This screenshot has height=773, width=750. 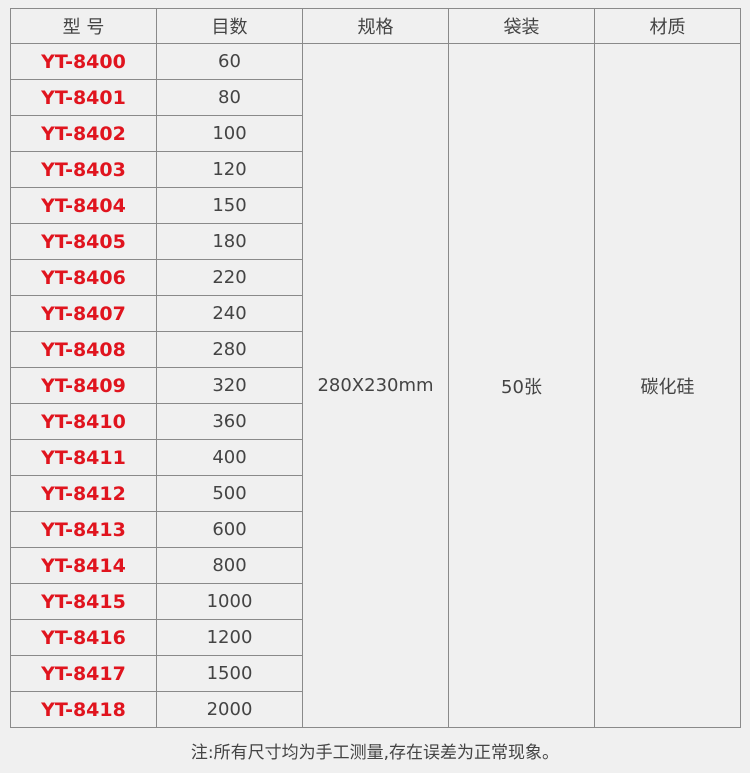 What do you see at coordinates (229, 421) in the screenshot?
I see `mesh-cell: 360` at bounding box center [229, 421].